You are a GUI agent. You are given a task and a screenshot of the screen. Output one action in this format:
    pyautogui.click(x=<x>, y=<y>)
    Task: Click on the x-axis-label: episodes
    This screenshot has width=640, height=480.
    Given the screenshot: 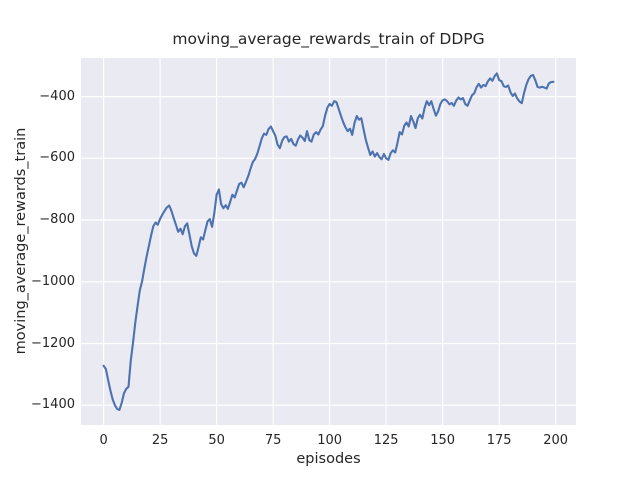 What is the action you would take?
    pyautogui.click(x=328, y=459)
    